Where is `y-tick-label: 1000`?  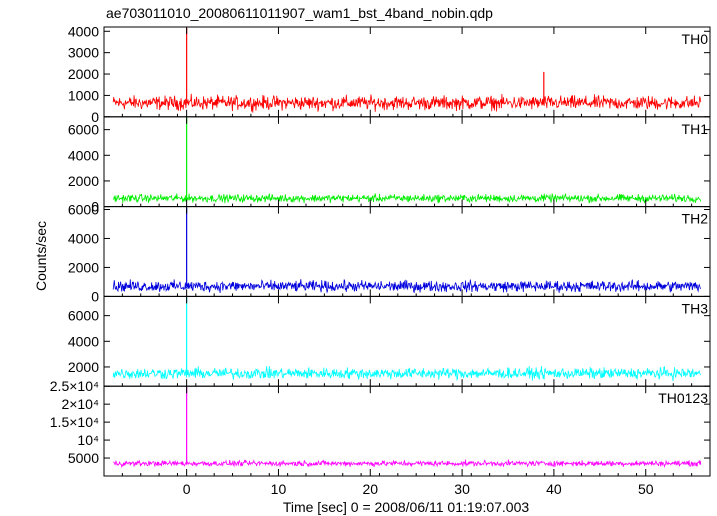 y-tick-label: 1000 is located at coordinates (83, 95).